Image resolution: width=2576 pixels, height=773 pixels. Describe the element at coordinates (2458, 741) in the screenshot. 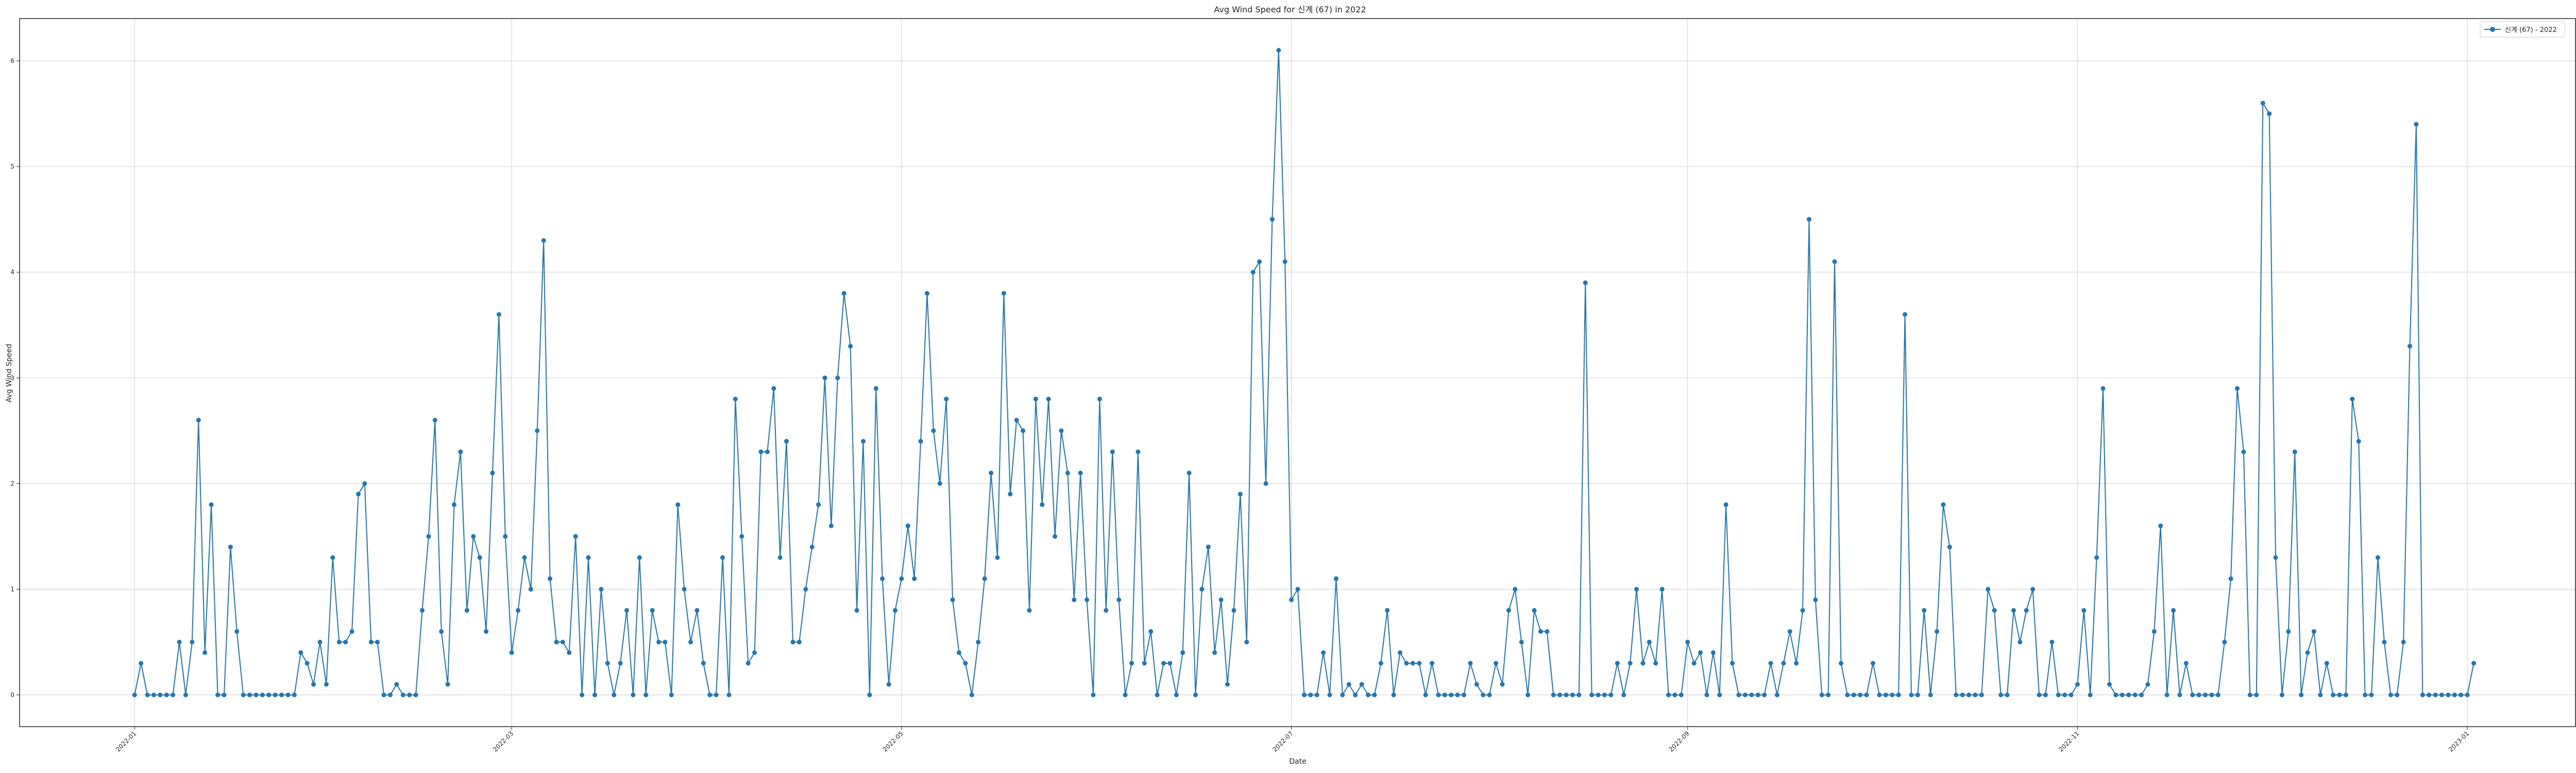

I see `x-tick-label: 2023-01` at that location.